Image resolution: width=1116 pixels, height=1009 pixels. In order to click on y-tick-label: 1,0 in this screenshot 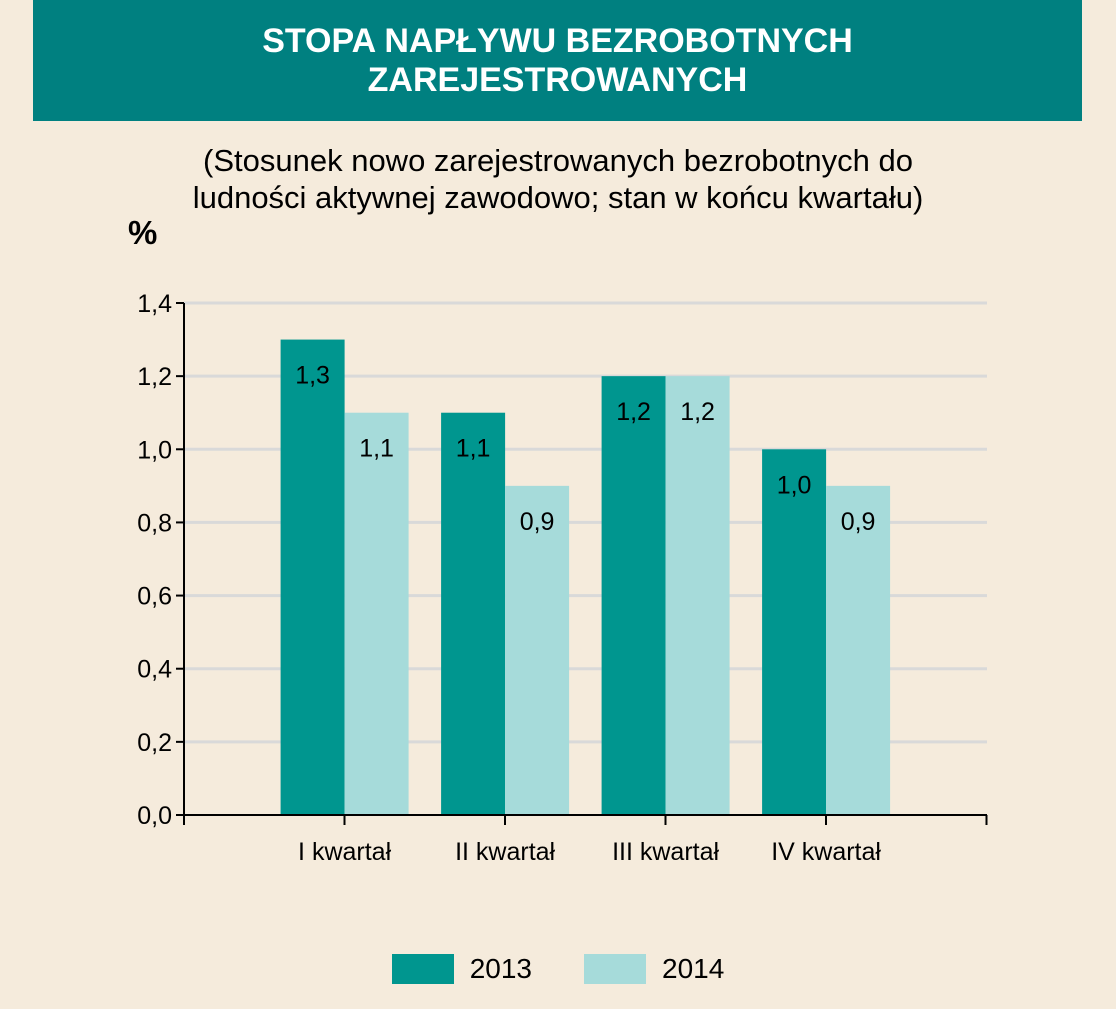, I will do `click(154, 450)`.